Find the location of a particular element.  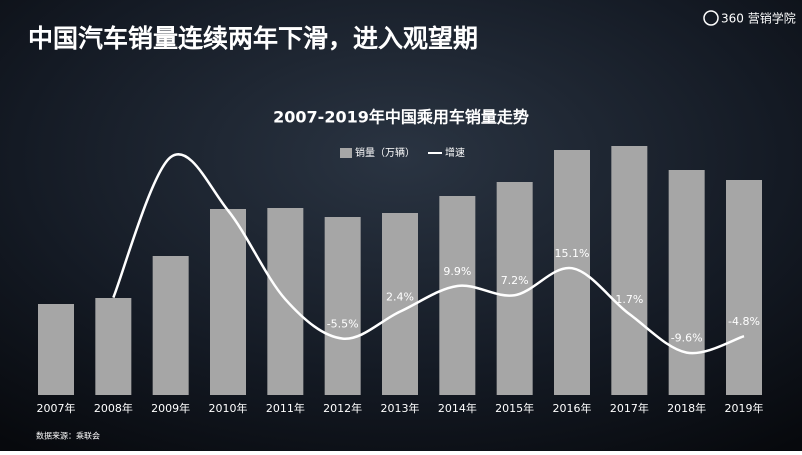

chart-title: 2007-2019年中国乘用车销量走势 is located at coordinates (401, 117).